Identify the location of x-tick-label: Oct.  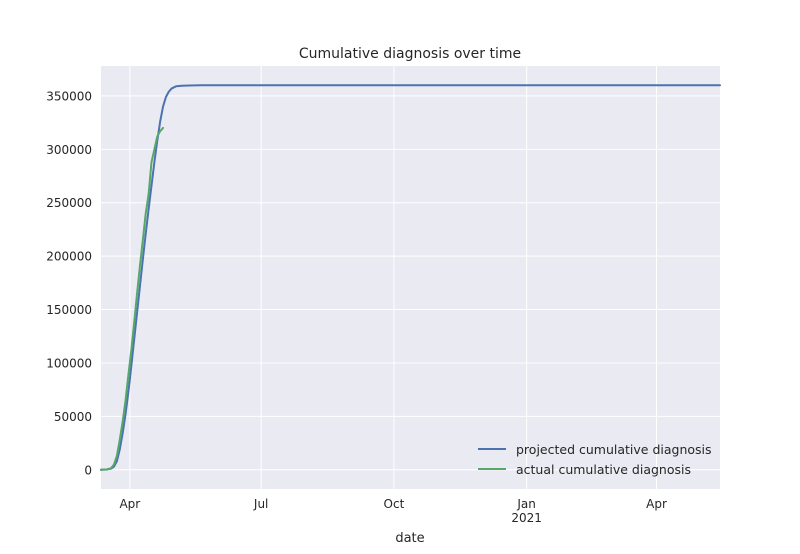
(394, 504).